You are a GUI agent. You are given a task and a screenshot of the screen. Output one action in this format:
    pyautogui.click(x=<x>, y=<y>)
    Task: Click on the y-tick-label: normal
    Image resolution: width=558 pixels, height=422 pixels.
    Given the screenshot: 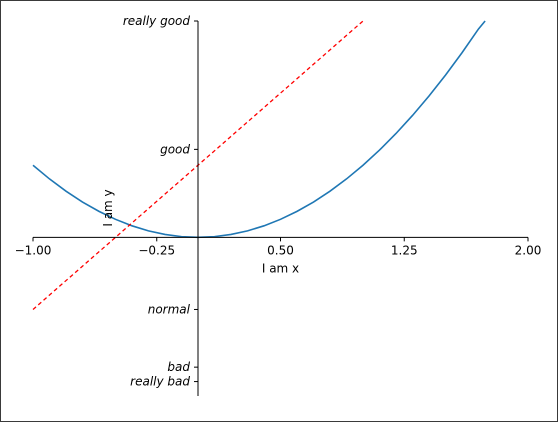 What is the action you would take?
    pyautogui.click(x=169, y=309)
    